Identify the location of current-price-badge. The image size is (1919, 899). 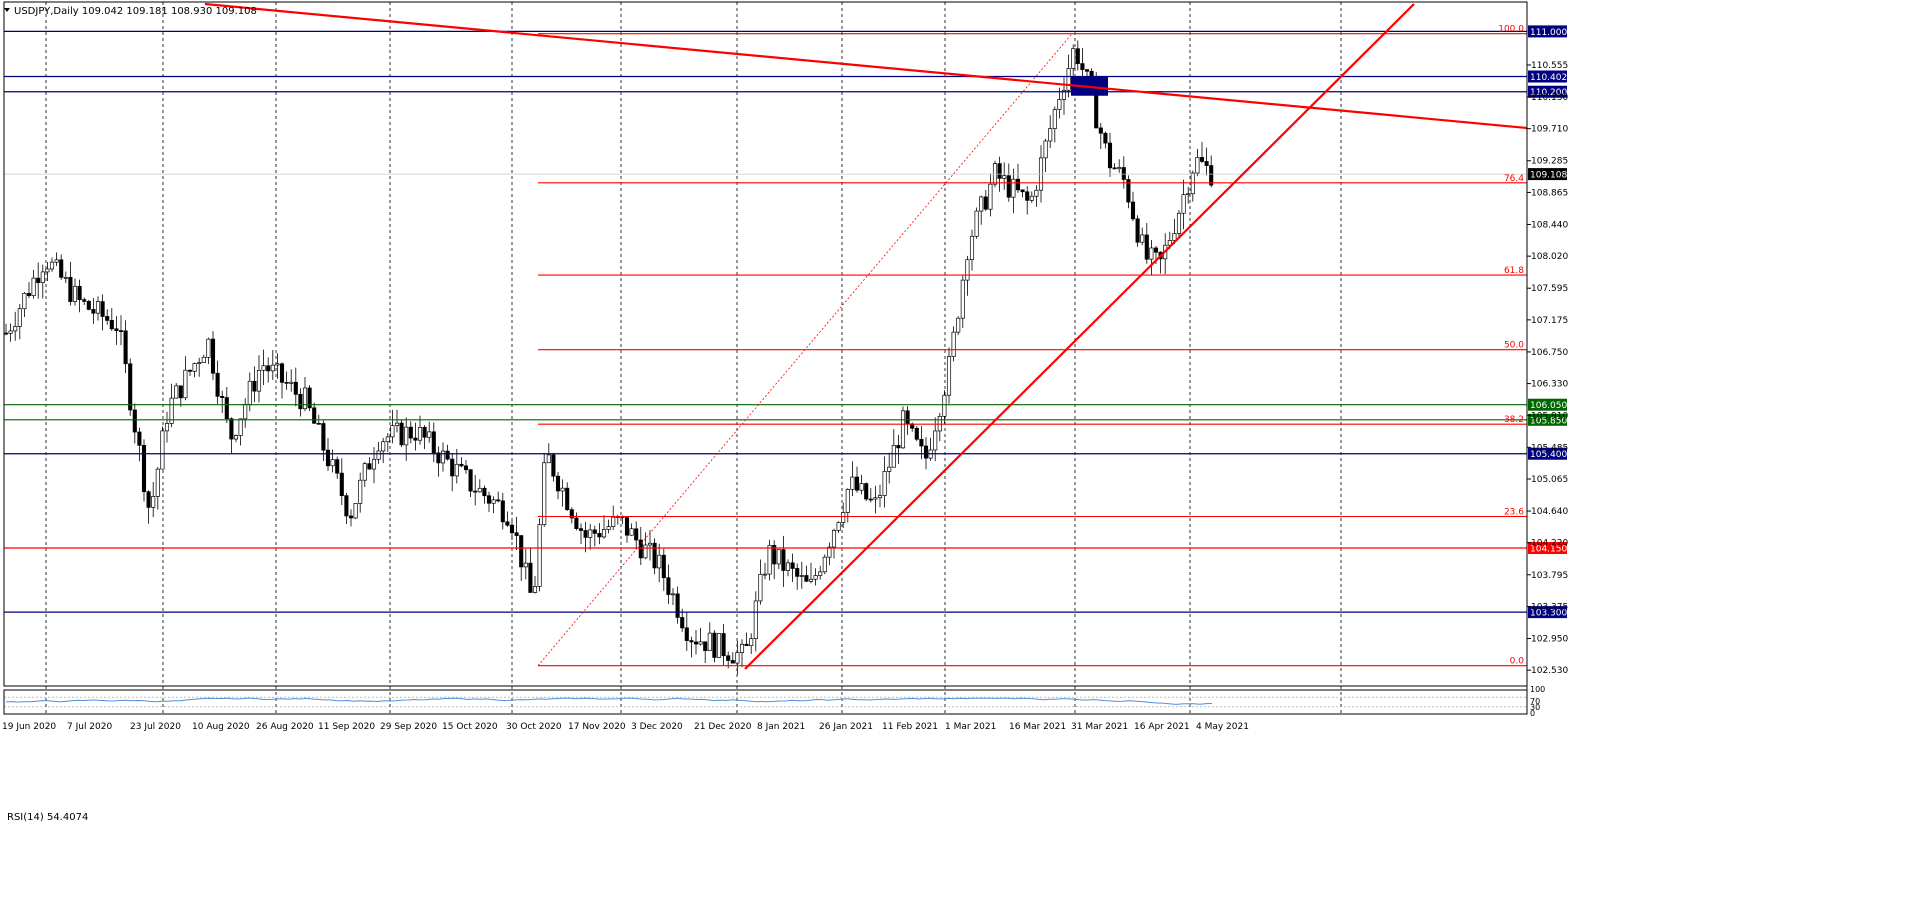
(1547, 174).